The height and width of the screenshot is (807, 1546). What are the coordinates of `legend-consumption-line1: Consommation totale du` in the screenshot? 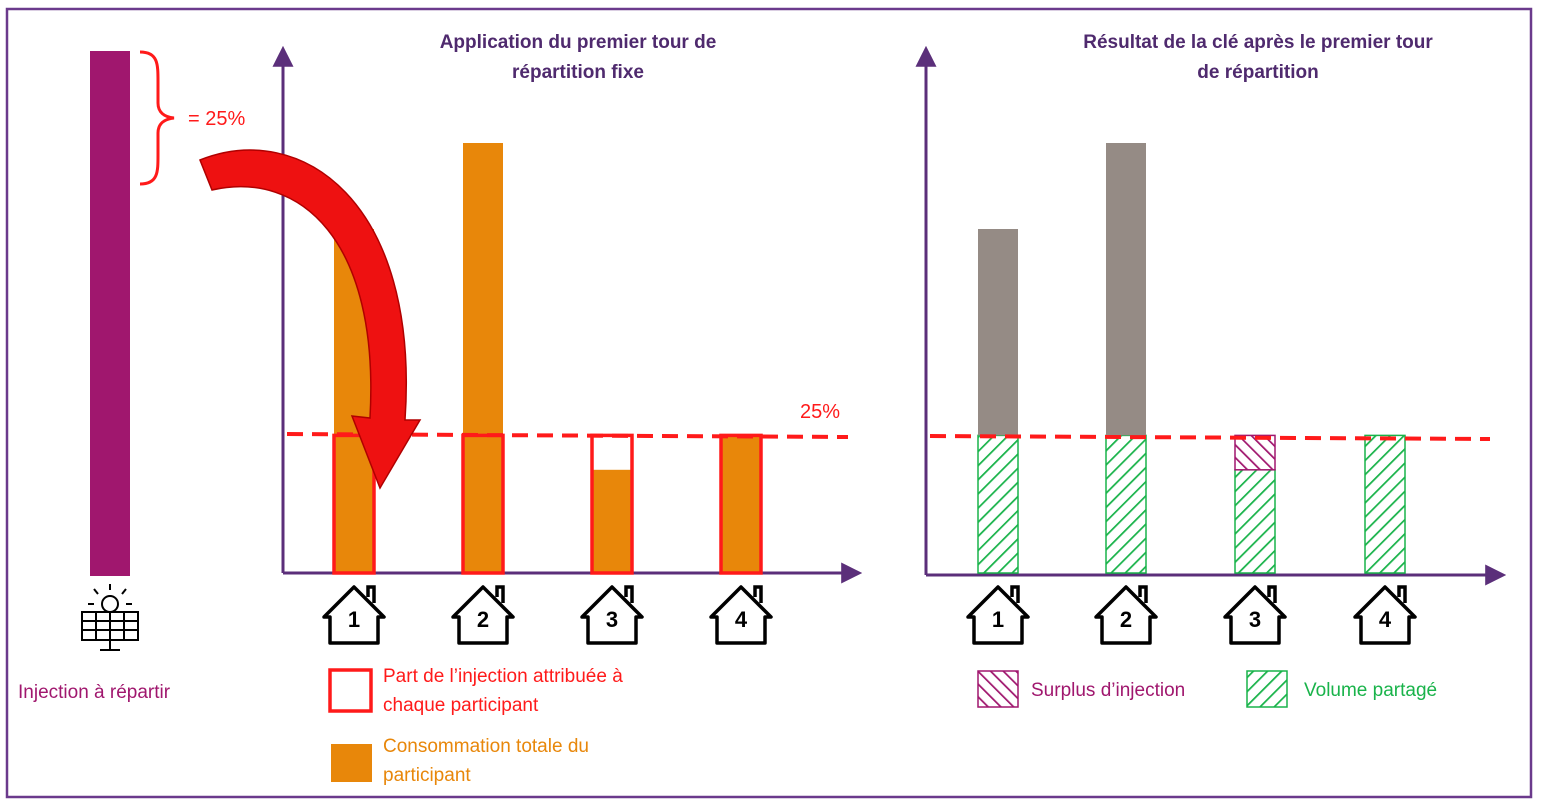 It's located at (486, 746).